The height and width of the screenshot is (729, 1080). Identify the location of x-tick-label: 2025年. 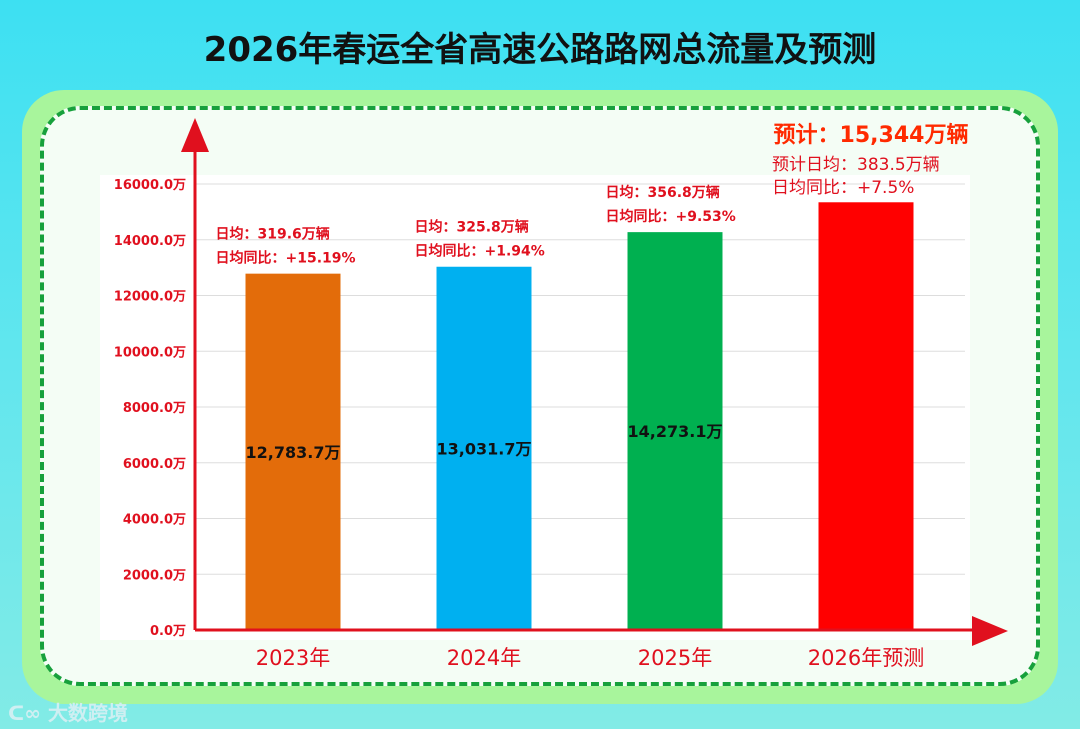
(675, 658).